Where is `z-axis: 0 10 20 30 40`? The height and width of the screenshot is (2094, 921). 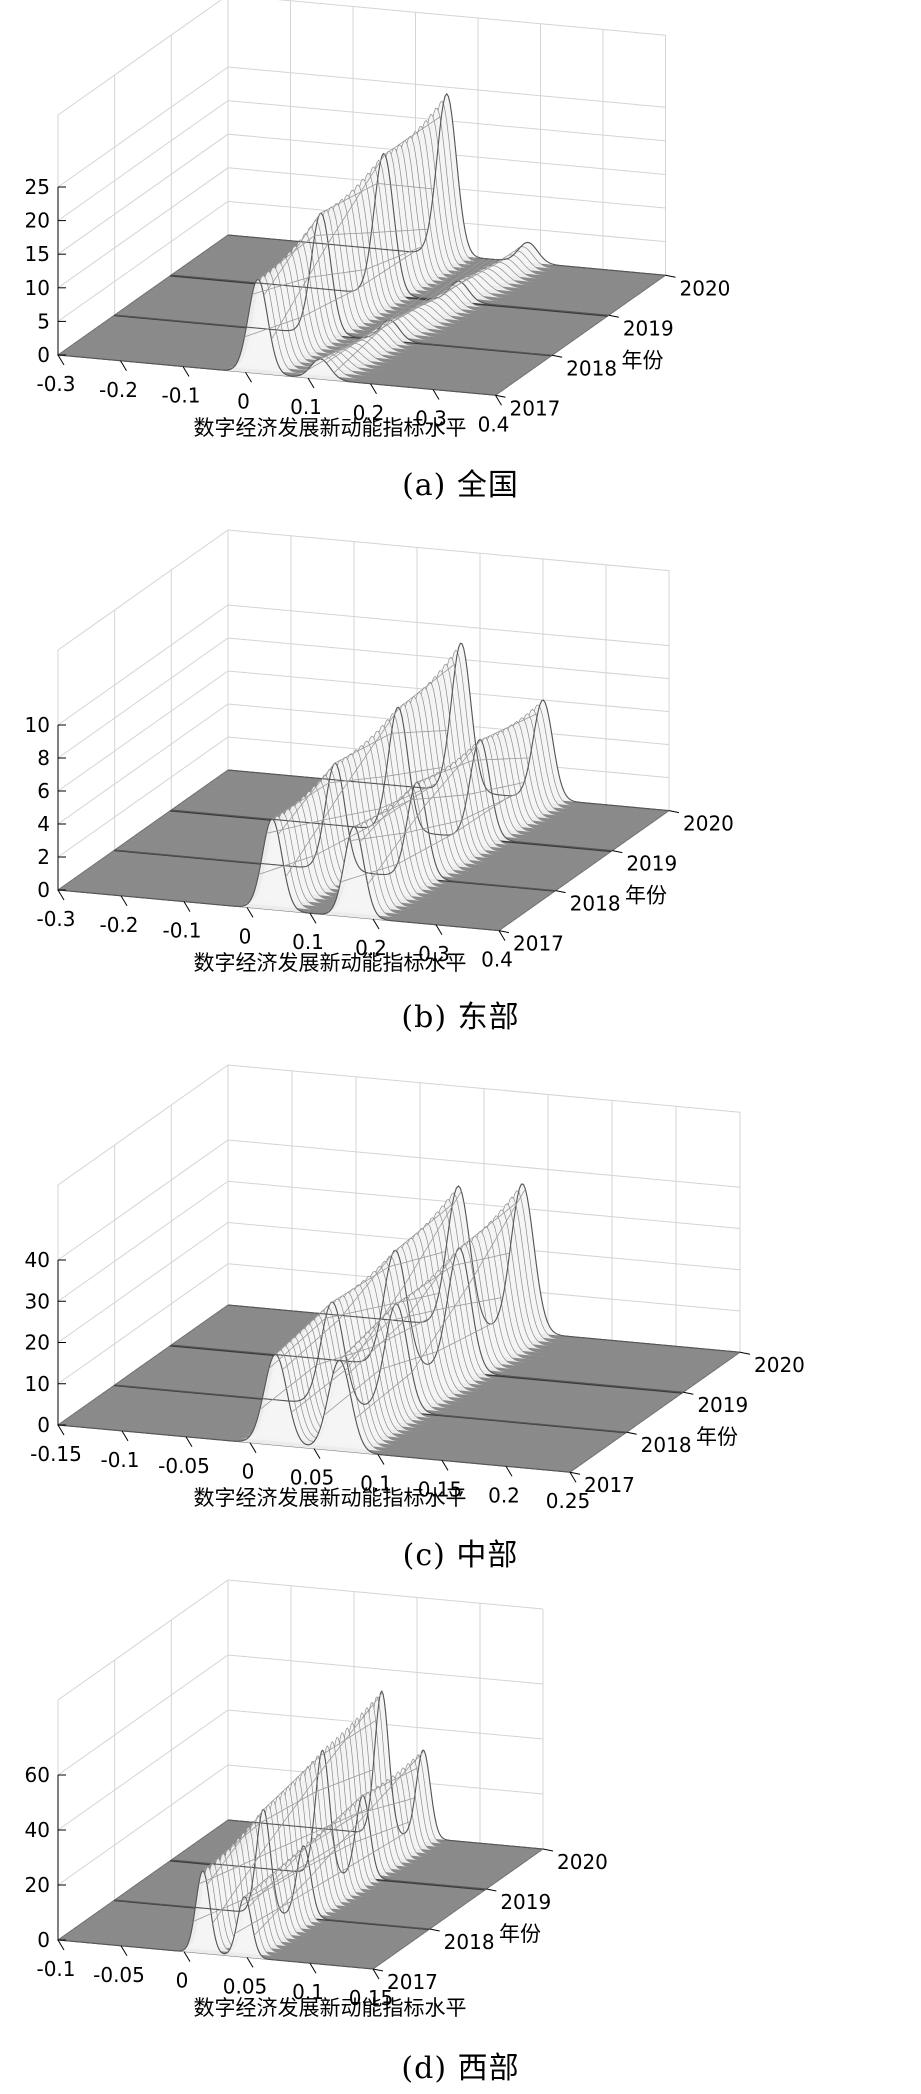 z-axis: 0 10 20 30 40 is located at coordinates (45, 1342).